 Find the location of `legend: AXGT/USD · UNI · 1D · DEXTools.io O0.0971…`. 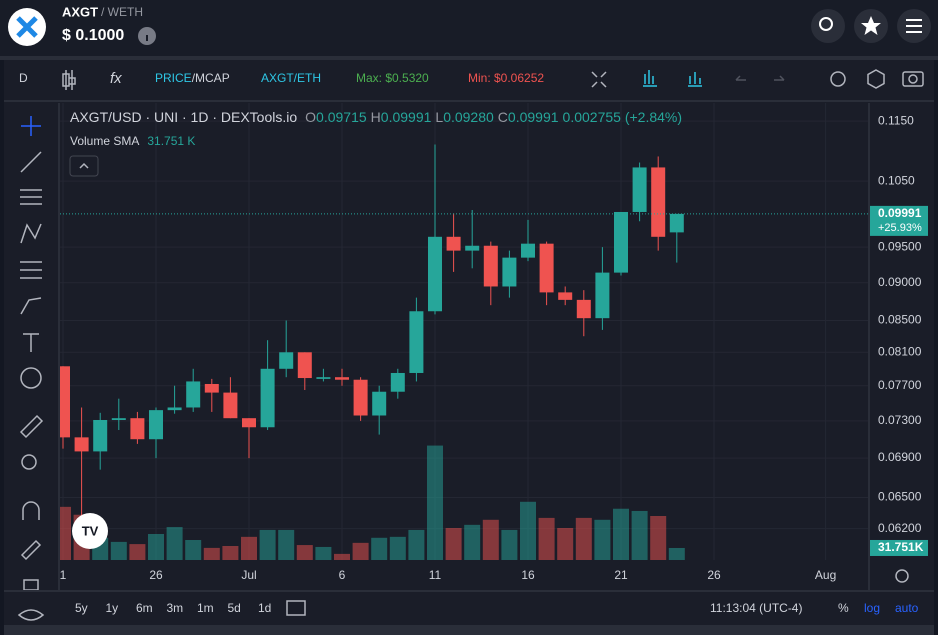

legend: AXGT/USD · UNI · 1D · DEXTools.io O0.0971… is located at coordinates (376, 117).